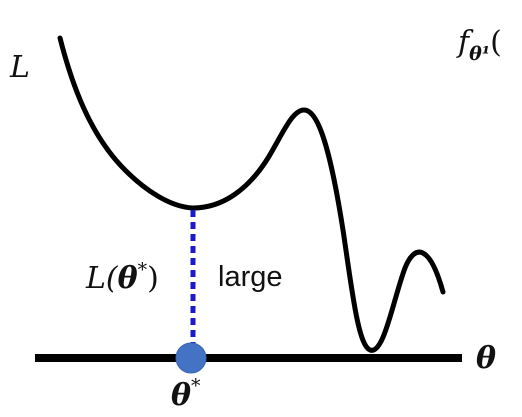  Describe the element at coordinates (250, 277) in the screenshot. I see `large-label: large` at that location.